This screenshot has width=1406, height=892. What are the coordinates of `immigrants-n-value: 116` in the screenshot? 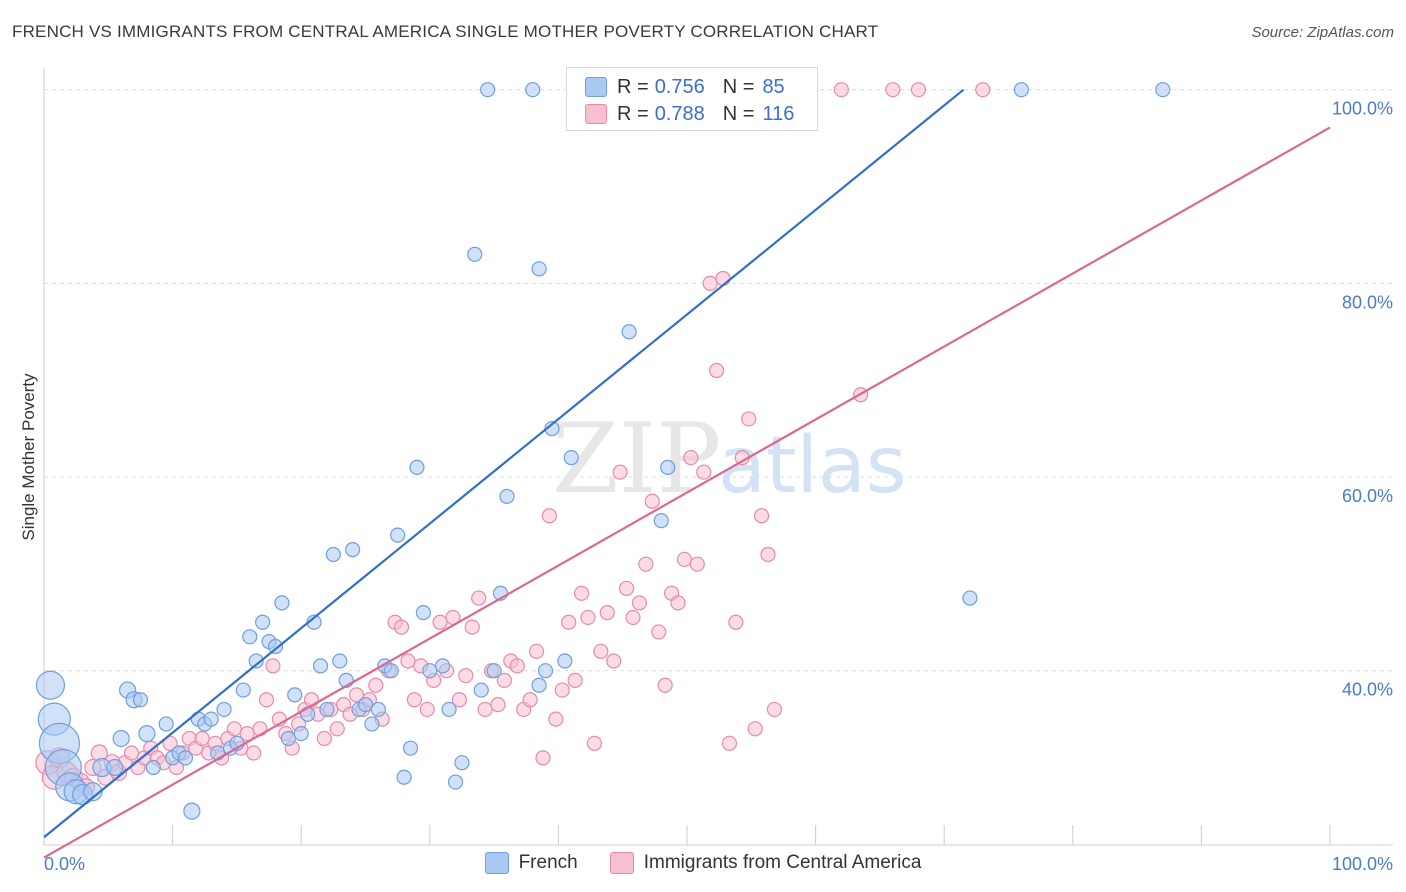 It's located at (778, 113).